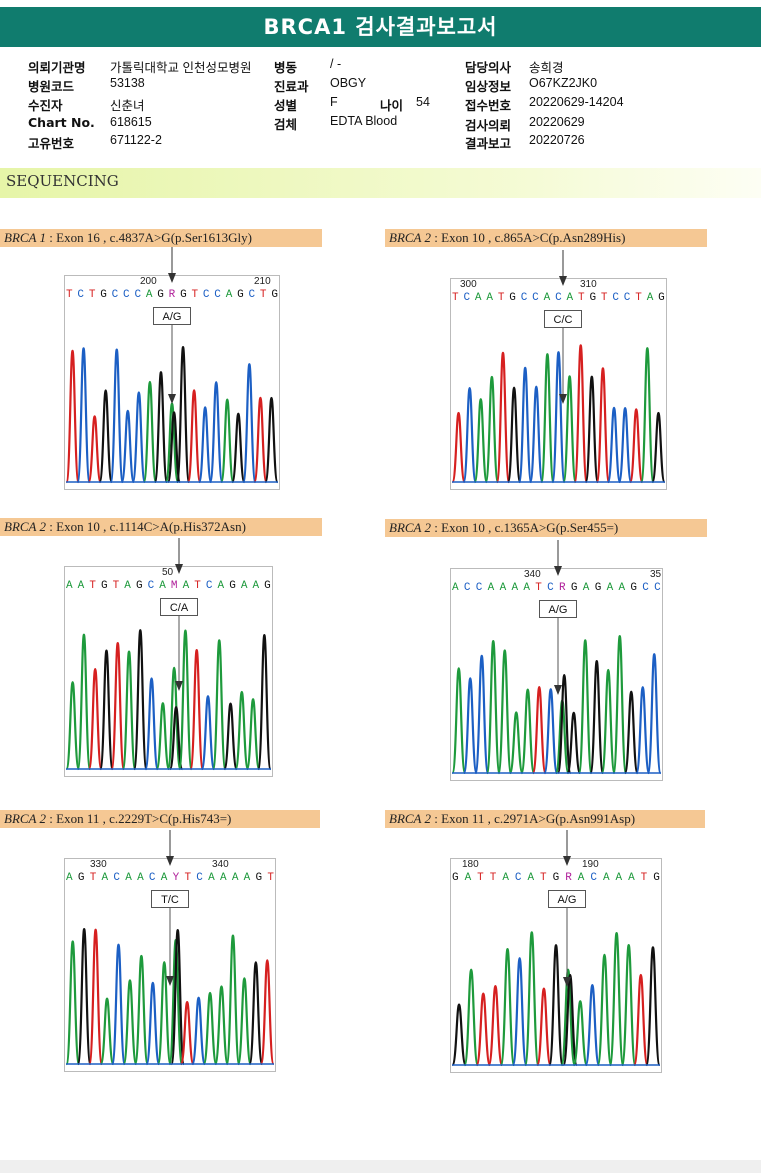 The height and width of the screenshot is (1173, 761). Describe the element at coordinates (334, 102) in the screenshot. I see `info-col2-2-value: F` at that location.